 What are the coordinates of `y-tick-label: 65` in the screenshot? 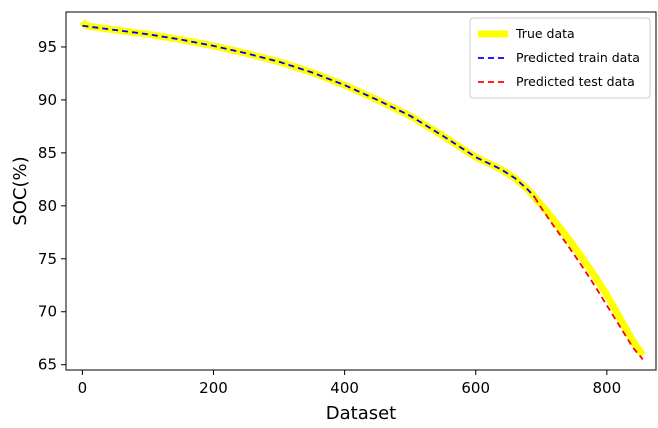 It's located at (47, 365).